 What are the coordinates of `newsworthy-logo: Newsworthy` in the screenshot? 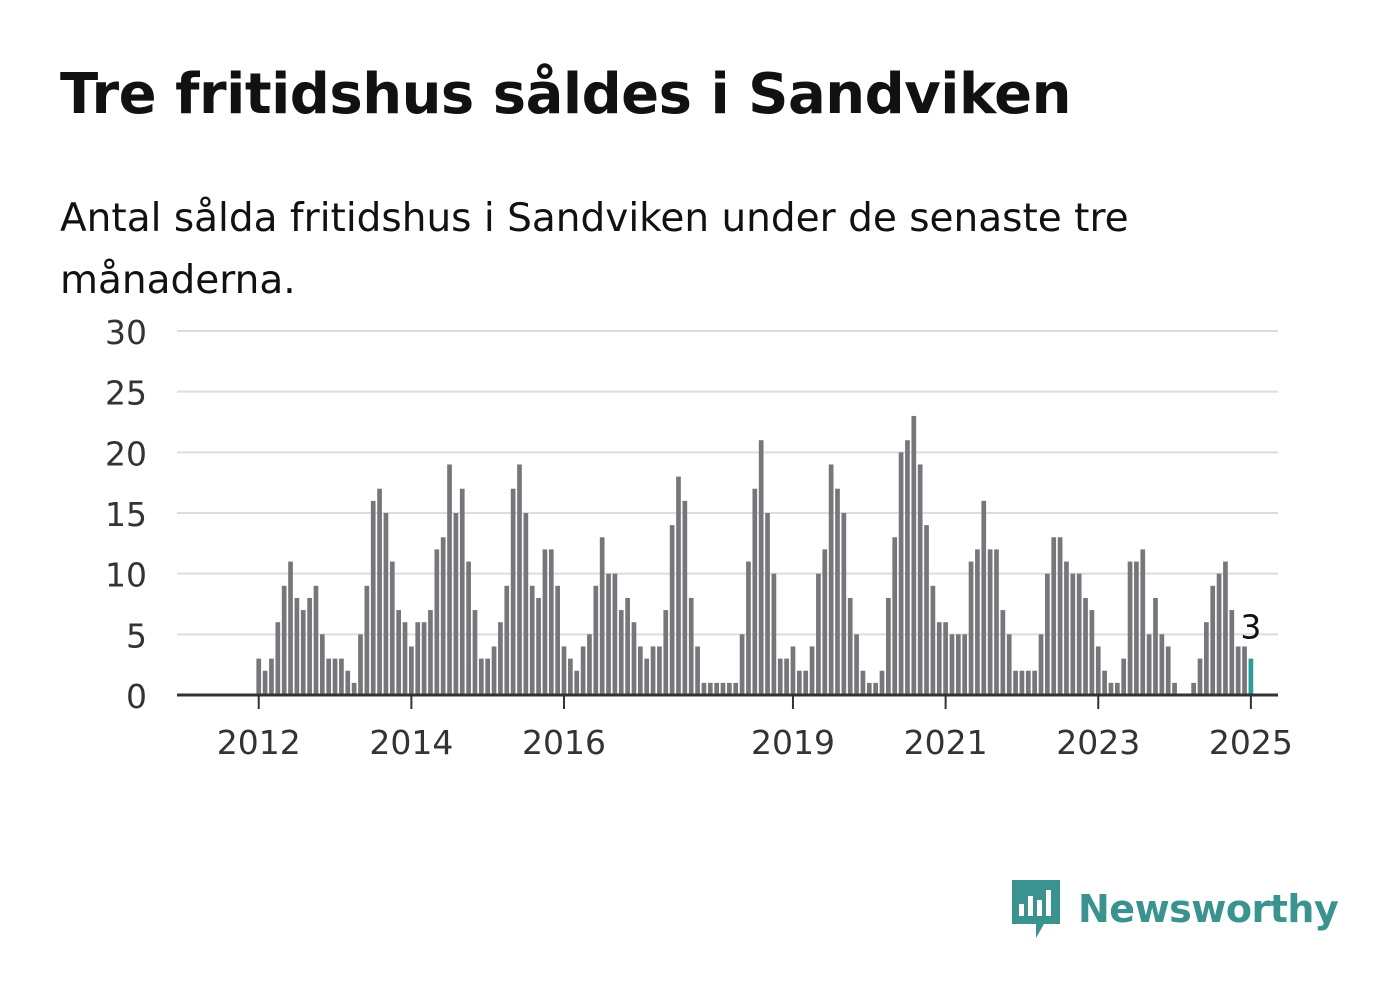 It's located at (1174, 909).